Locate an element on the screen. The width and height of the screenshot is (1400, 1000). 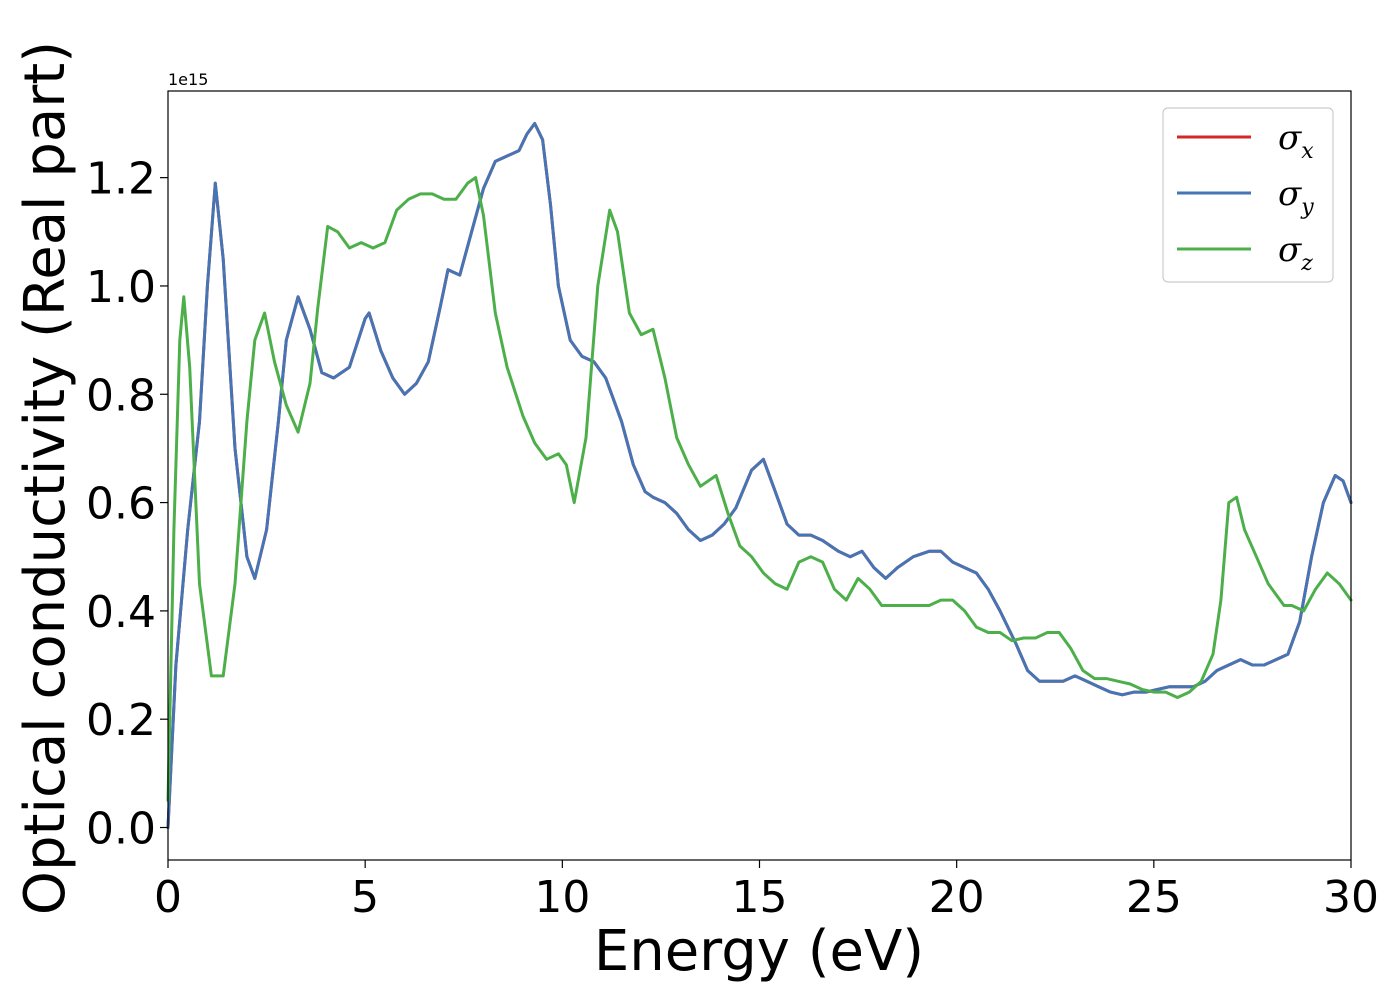
x-tick-label: 0 is located at coordinates (168, 897).